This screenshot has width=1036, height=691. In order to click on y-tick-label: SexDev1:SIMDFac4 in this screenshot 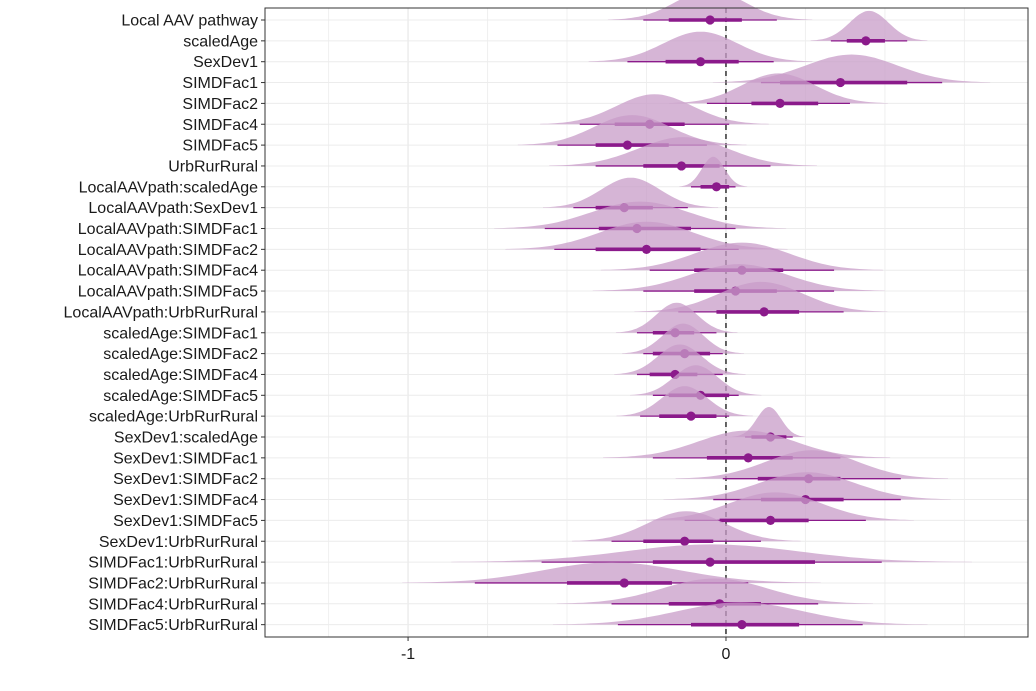, I will do `click(185, 500)`.